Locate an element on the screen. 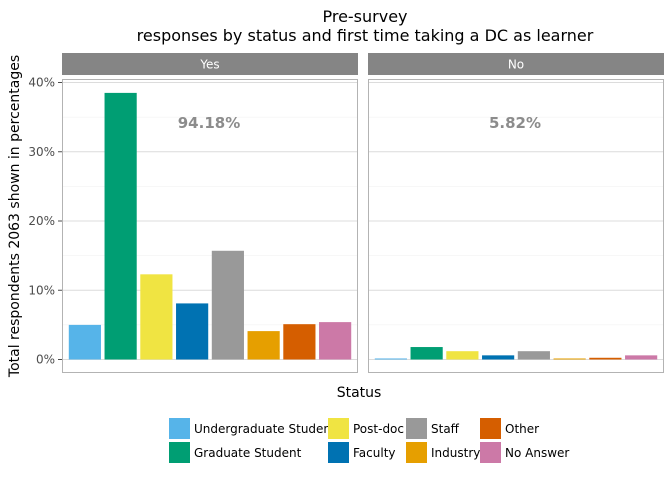  legend-label: Undergraduate Student is located at coordinates (265, 429).